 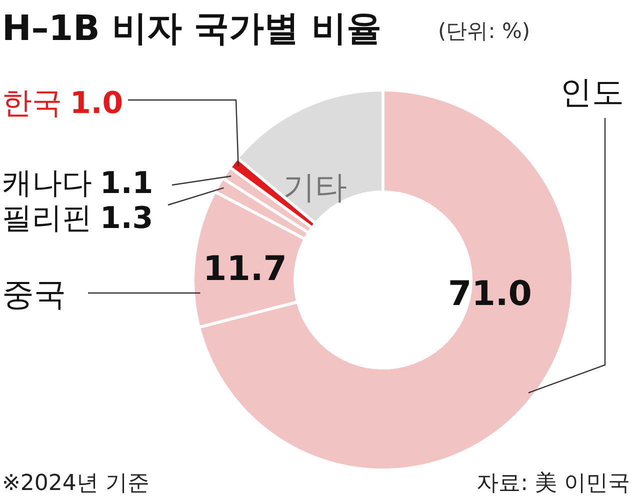 What do you see at coordinates (32, 103) in the screenshot?
I see `slice-label: 한국` at bounding box center [32, 103].